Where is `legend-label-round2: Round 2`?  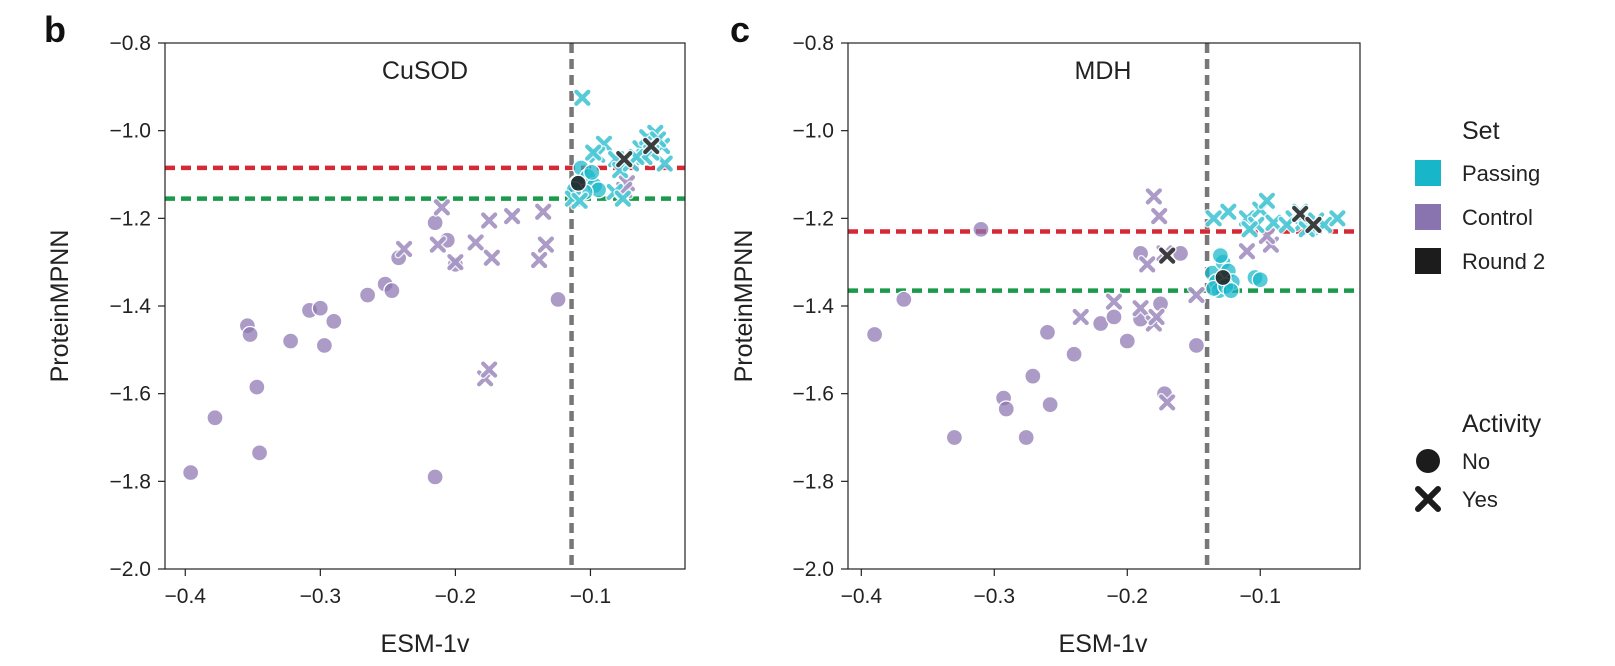
legend-label-round2: Round 2 is located at coordinates (1503, 261).